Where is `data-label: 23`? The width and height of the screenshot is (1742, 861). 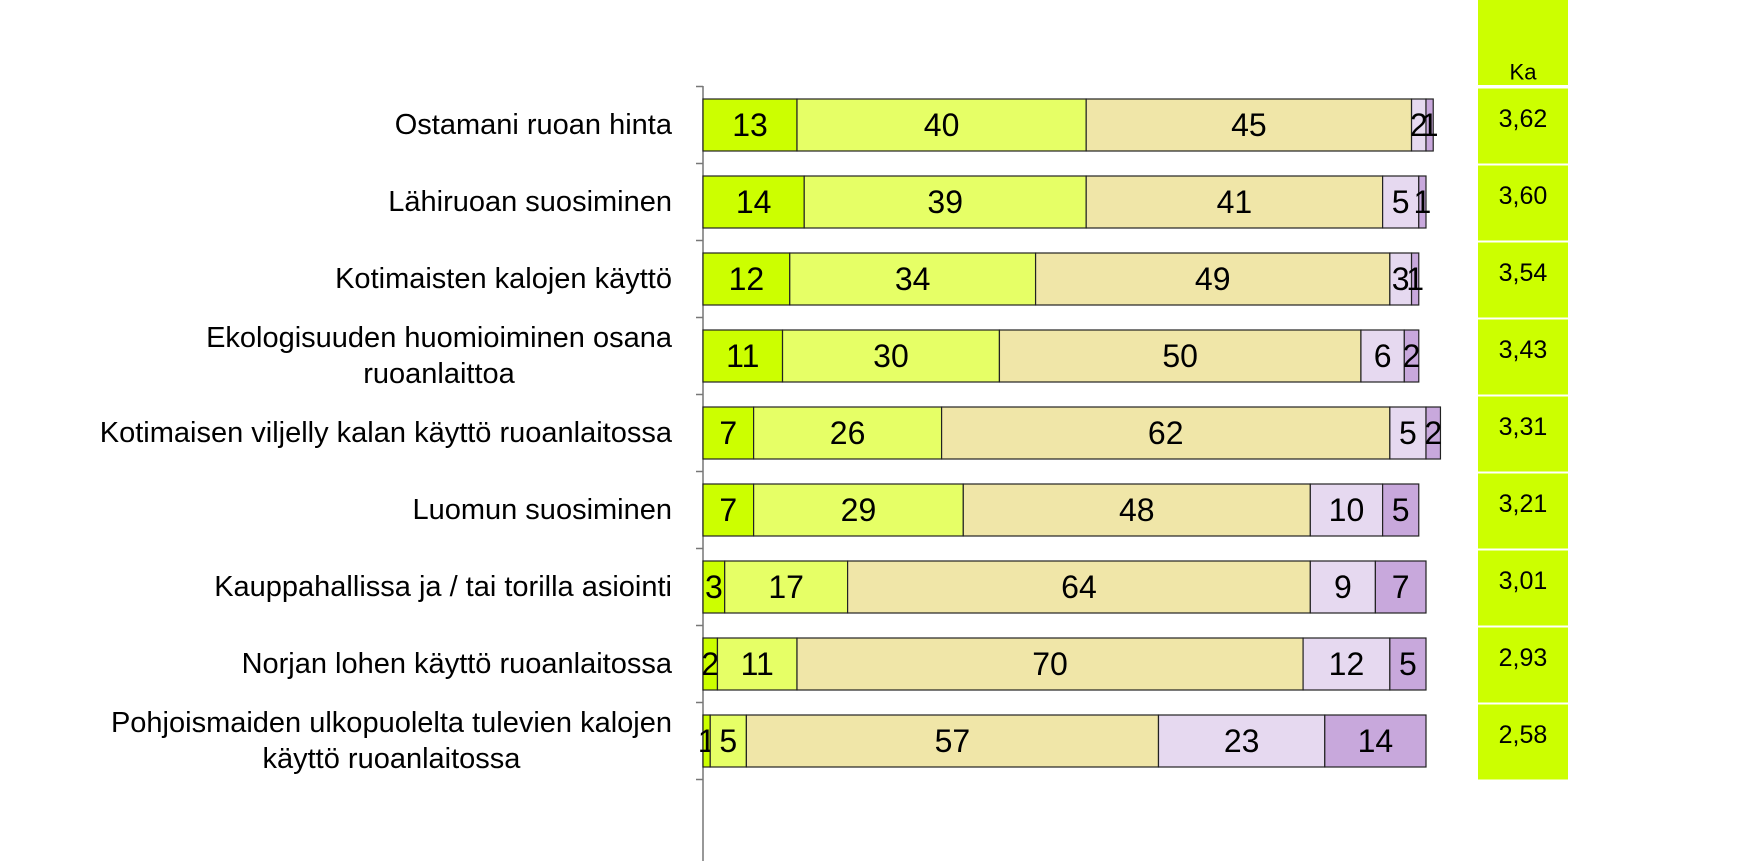 data-label: 23 is located at coordinates (1242, 741).